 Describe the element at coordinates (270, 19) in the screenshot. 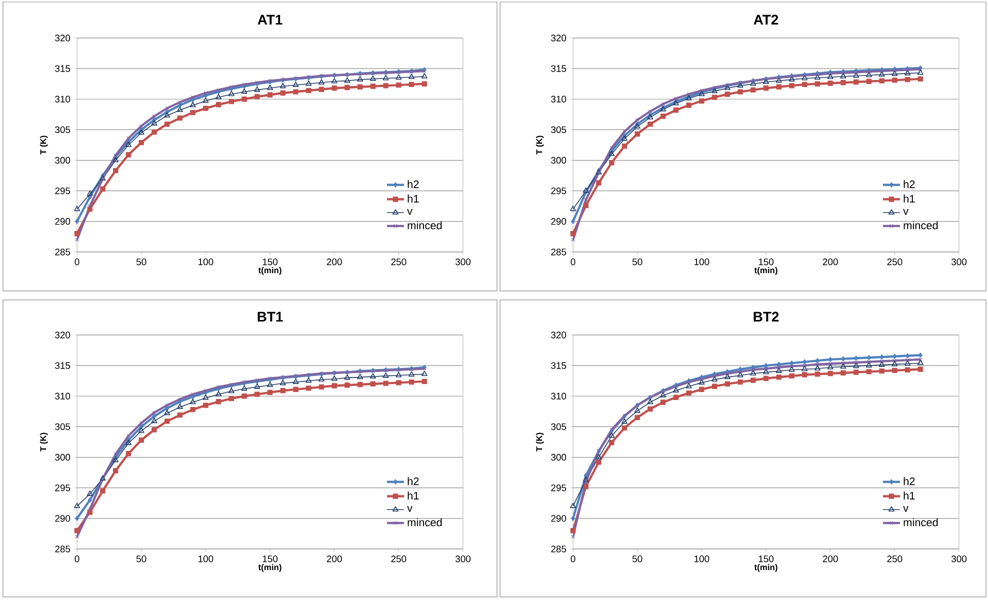

I see `chart-title: AT1` at that location.